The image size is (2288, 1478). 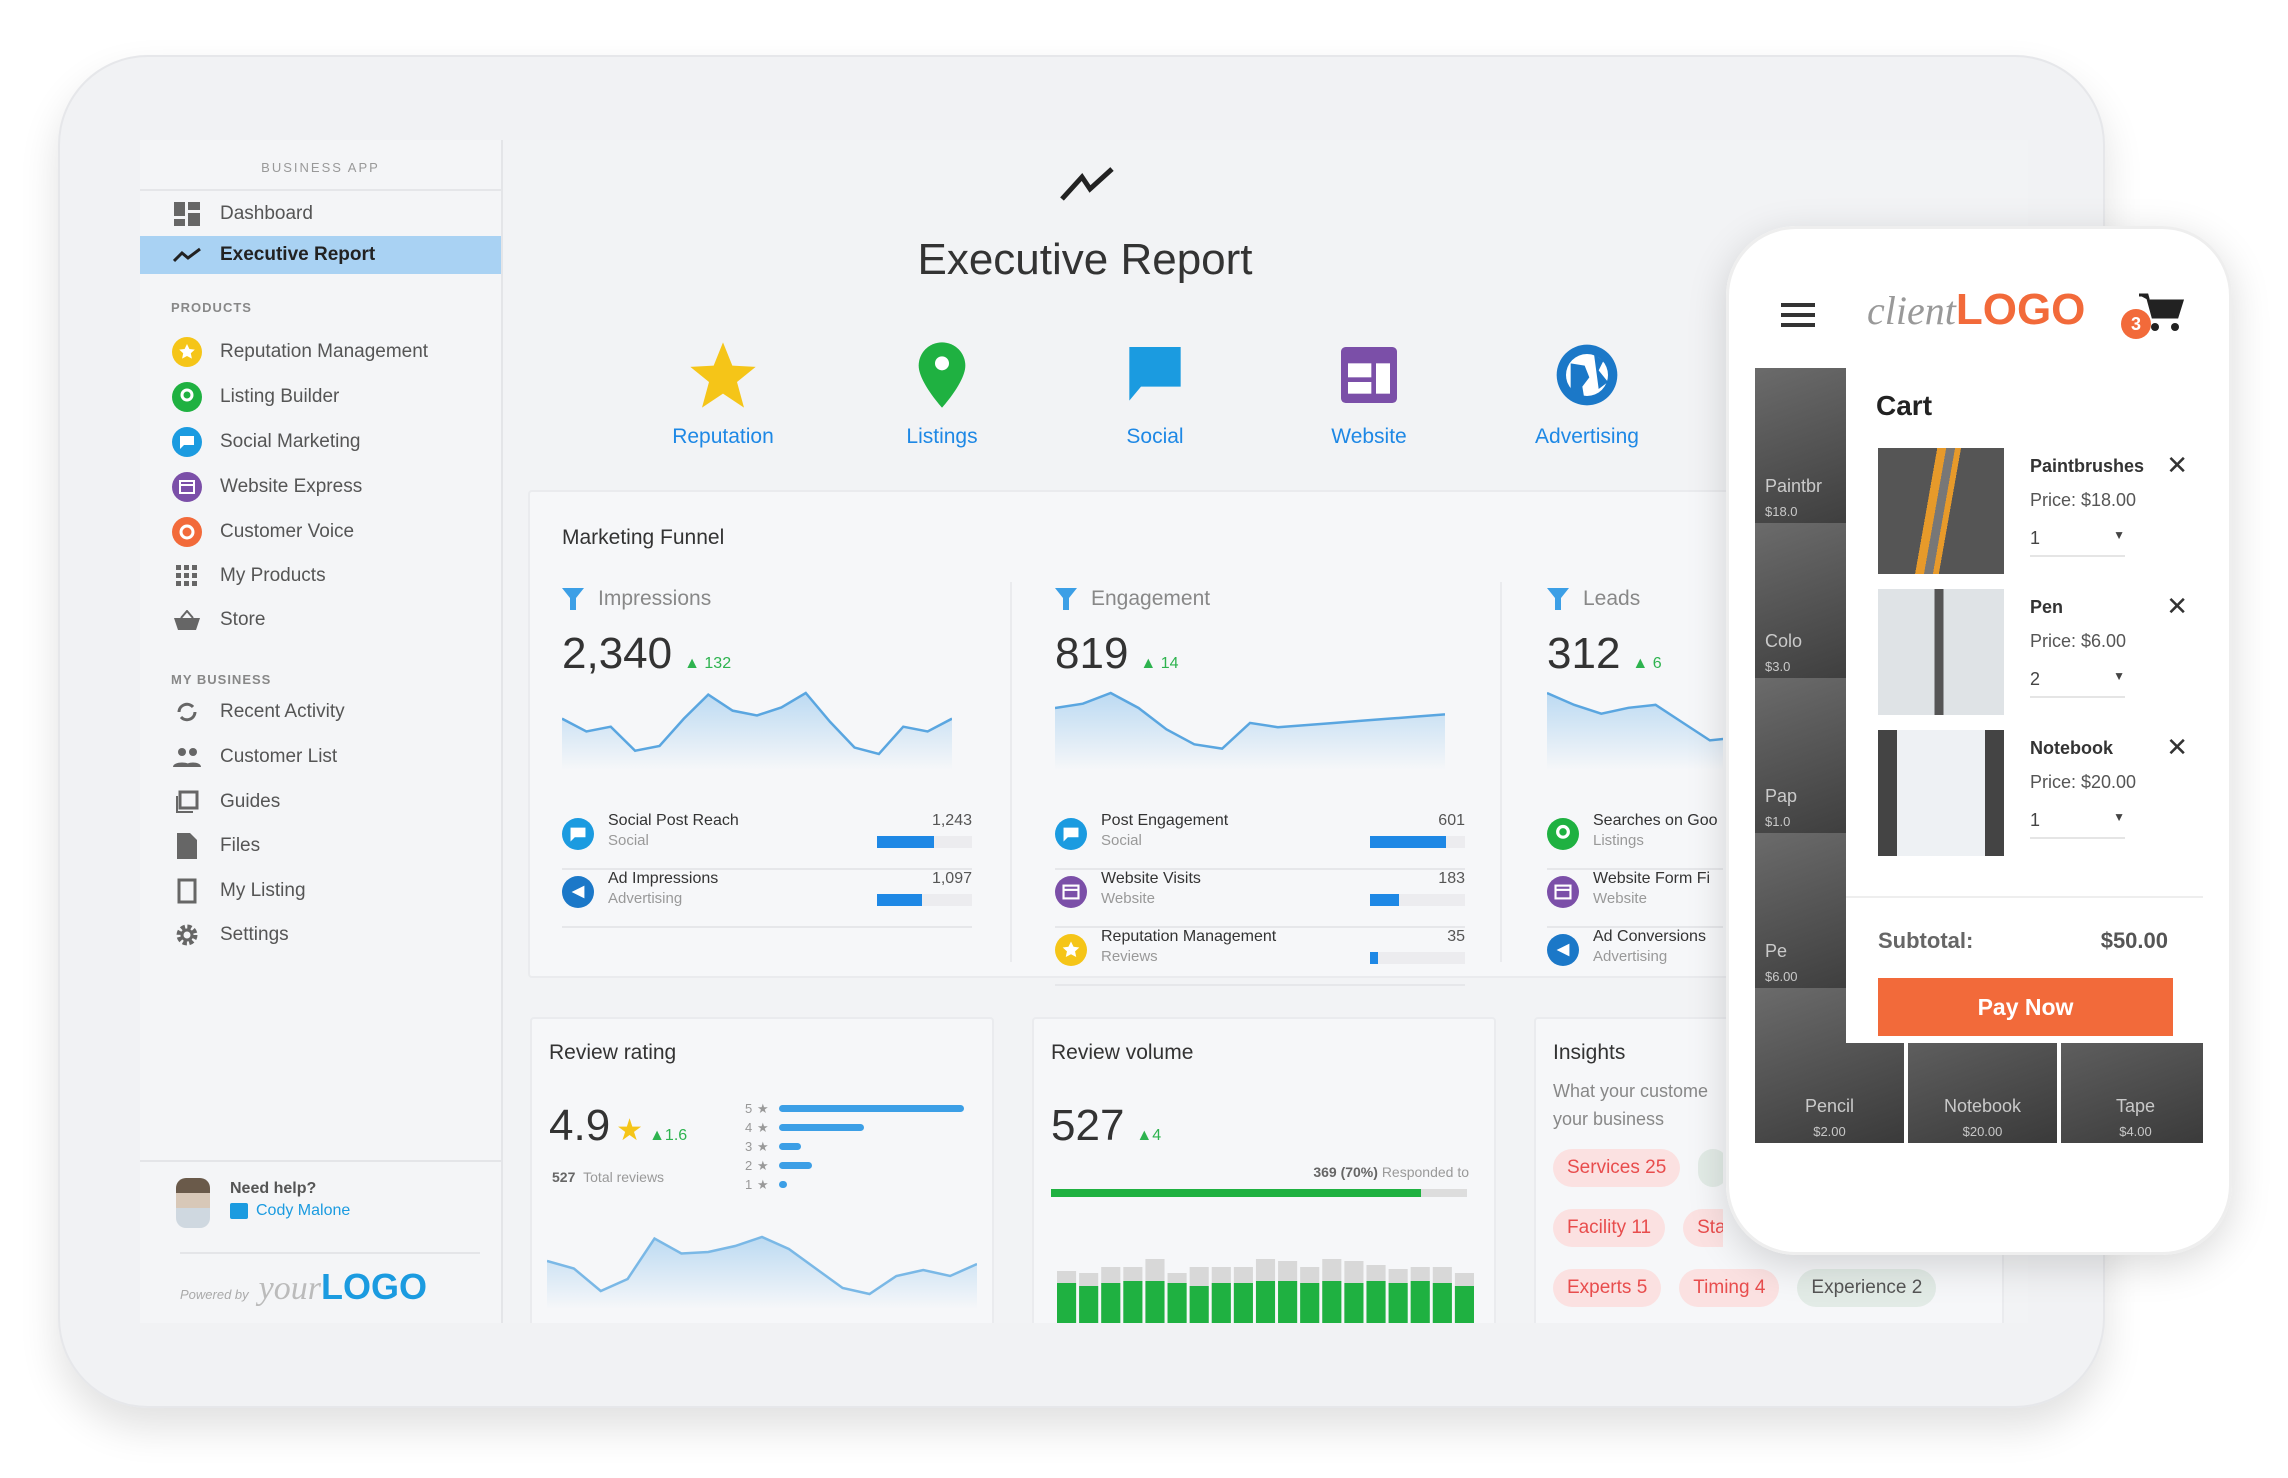 What do you see at coordinates (342, 1286) in the screenshot?
I see `your-logo: yourLOGO` at bounding box center [342, 1286].